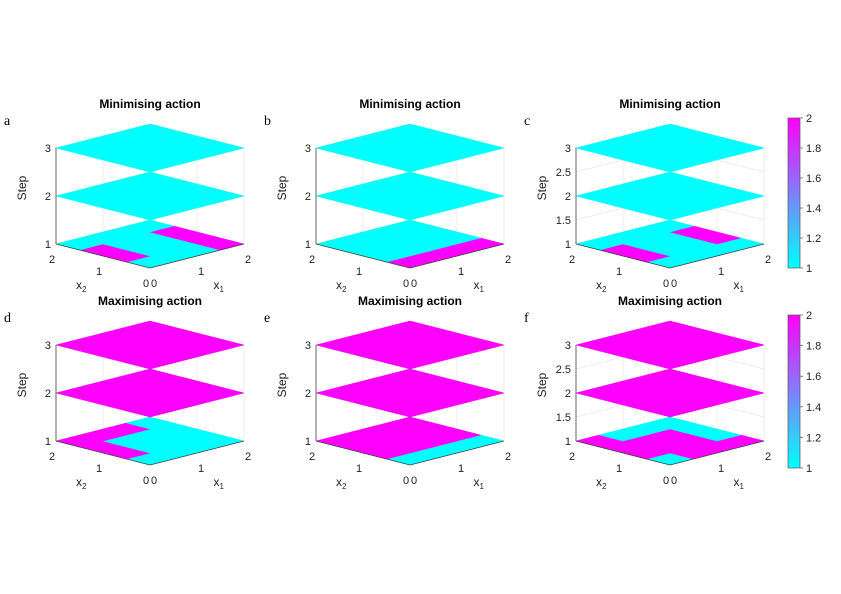 This screenshot has height=594, width=841. What do you see at coordinates (794, 193) in the screenshot?
I see `colorbar-bar` at bounding box center [794, 193].